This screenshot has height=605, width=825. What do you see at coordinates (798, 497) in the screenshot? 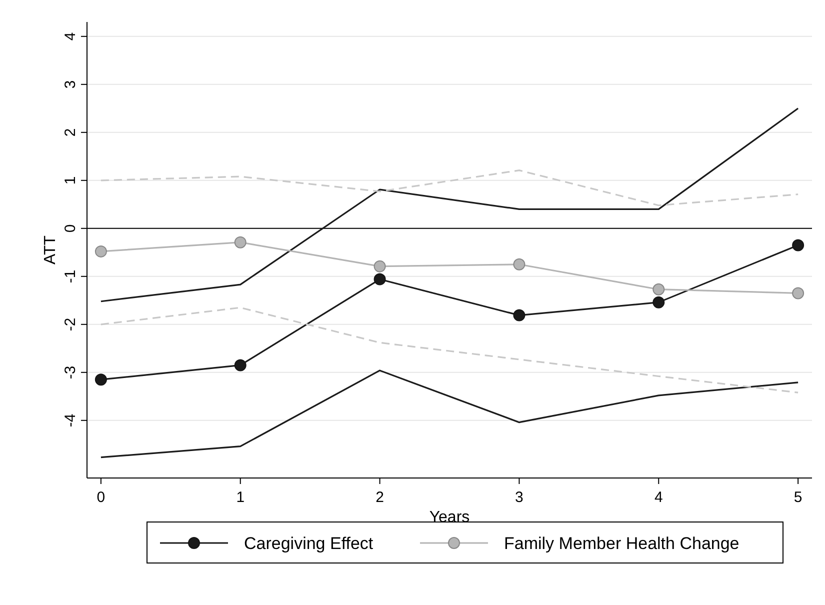
I see `x-tick-label: 5` at bounding box center [798, 497].